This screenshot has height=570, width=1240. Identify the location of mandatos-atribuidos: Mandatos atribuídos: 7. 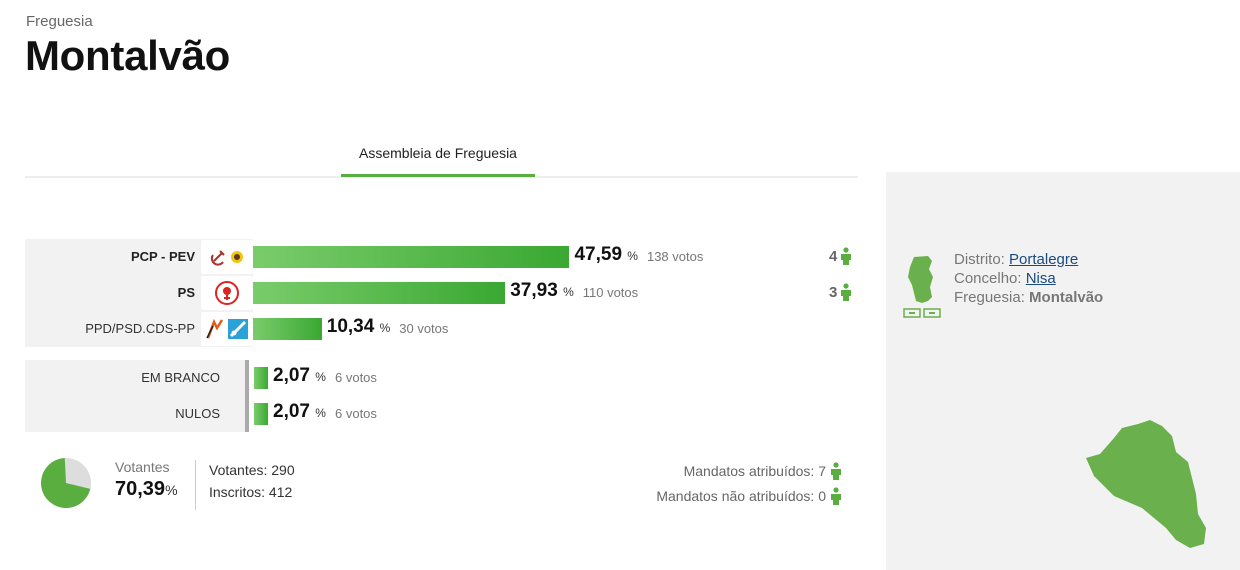
(763, 471).